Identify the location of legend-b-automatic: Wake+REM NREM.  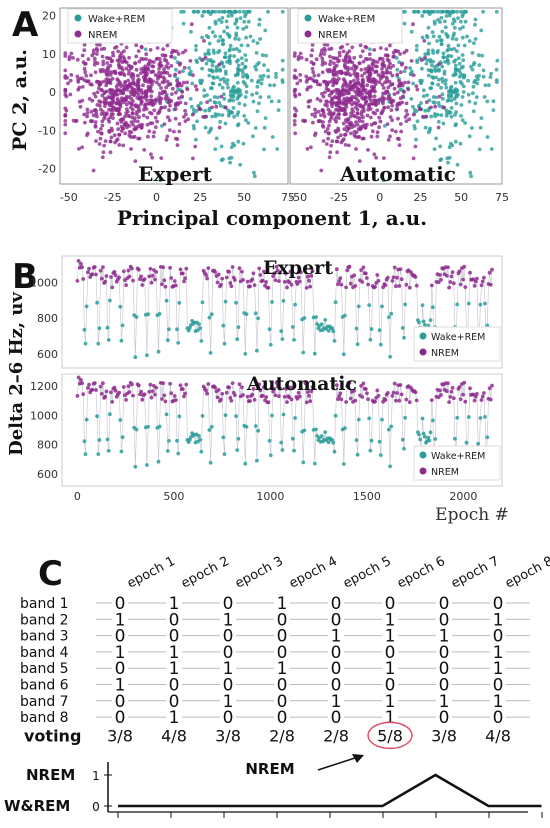
(457, 463).